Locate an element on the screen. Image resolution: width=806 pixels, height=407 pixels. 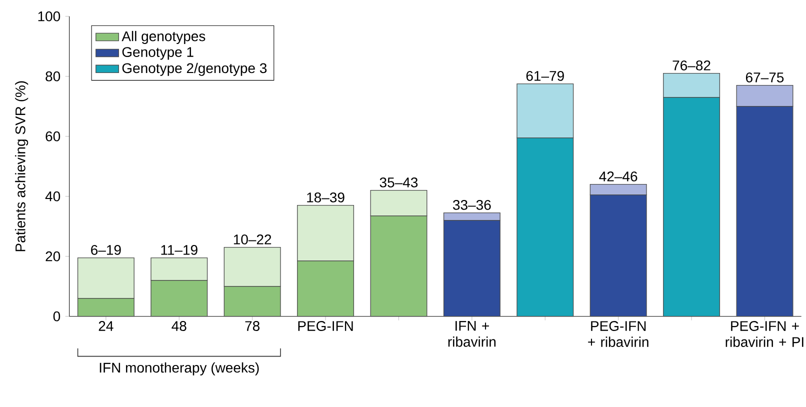
data-label: 35–43 is located at coordinates (399, 182).